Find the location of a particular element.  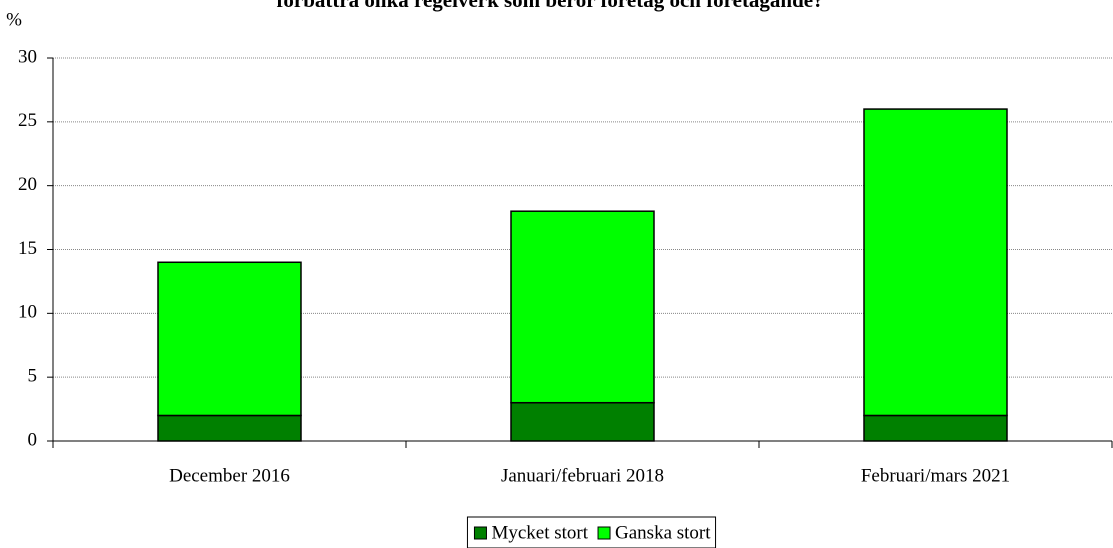

x-tick-label: Januari/februari 2018 is located at coordinates (582, 475).